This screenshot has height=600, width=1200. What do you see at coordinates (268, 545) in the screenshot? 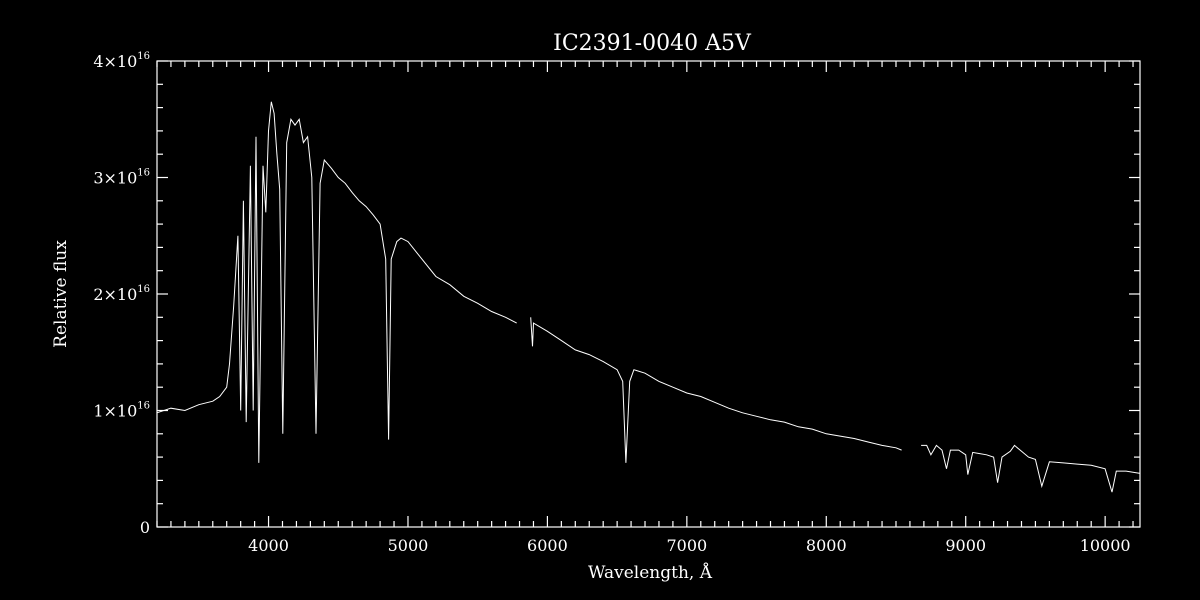
I see `x-tick-label: 4000` at bounding box center [268, 545].